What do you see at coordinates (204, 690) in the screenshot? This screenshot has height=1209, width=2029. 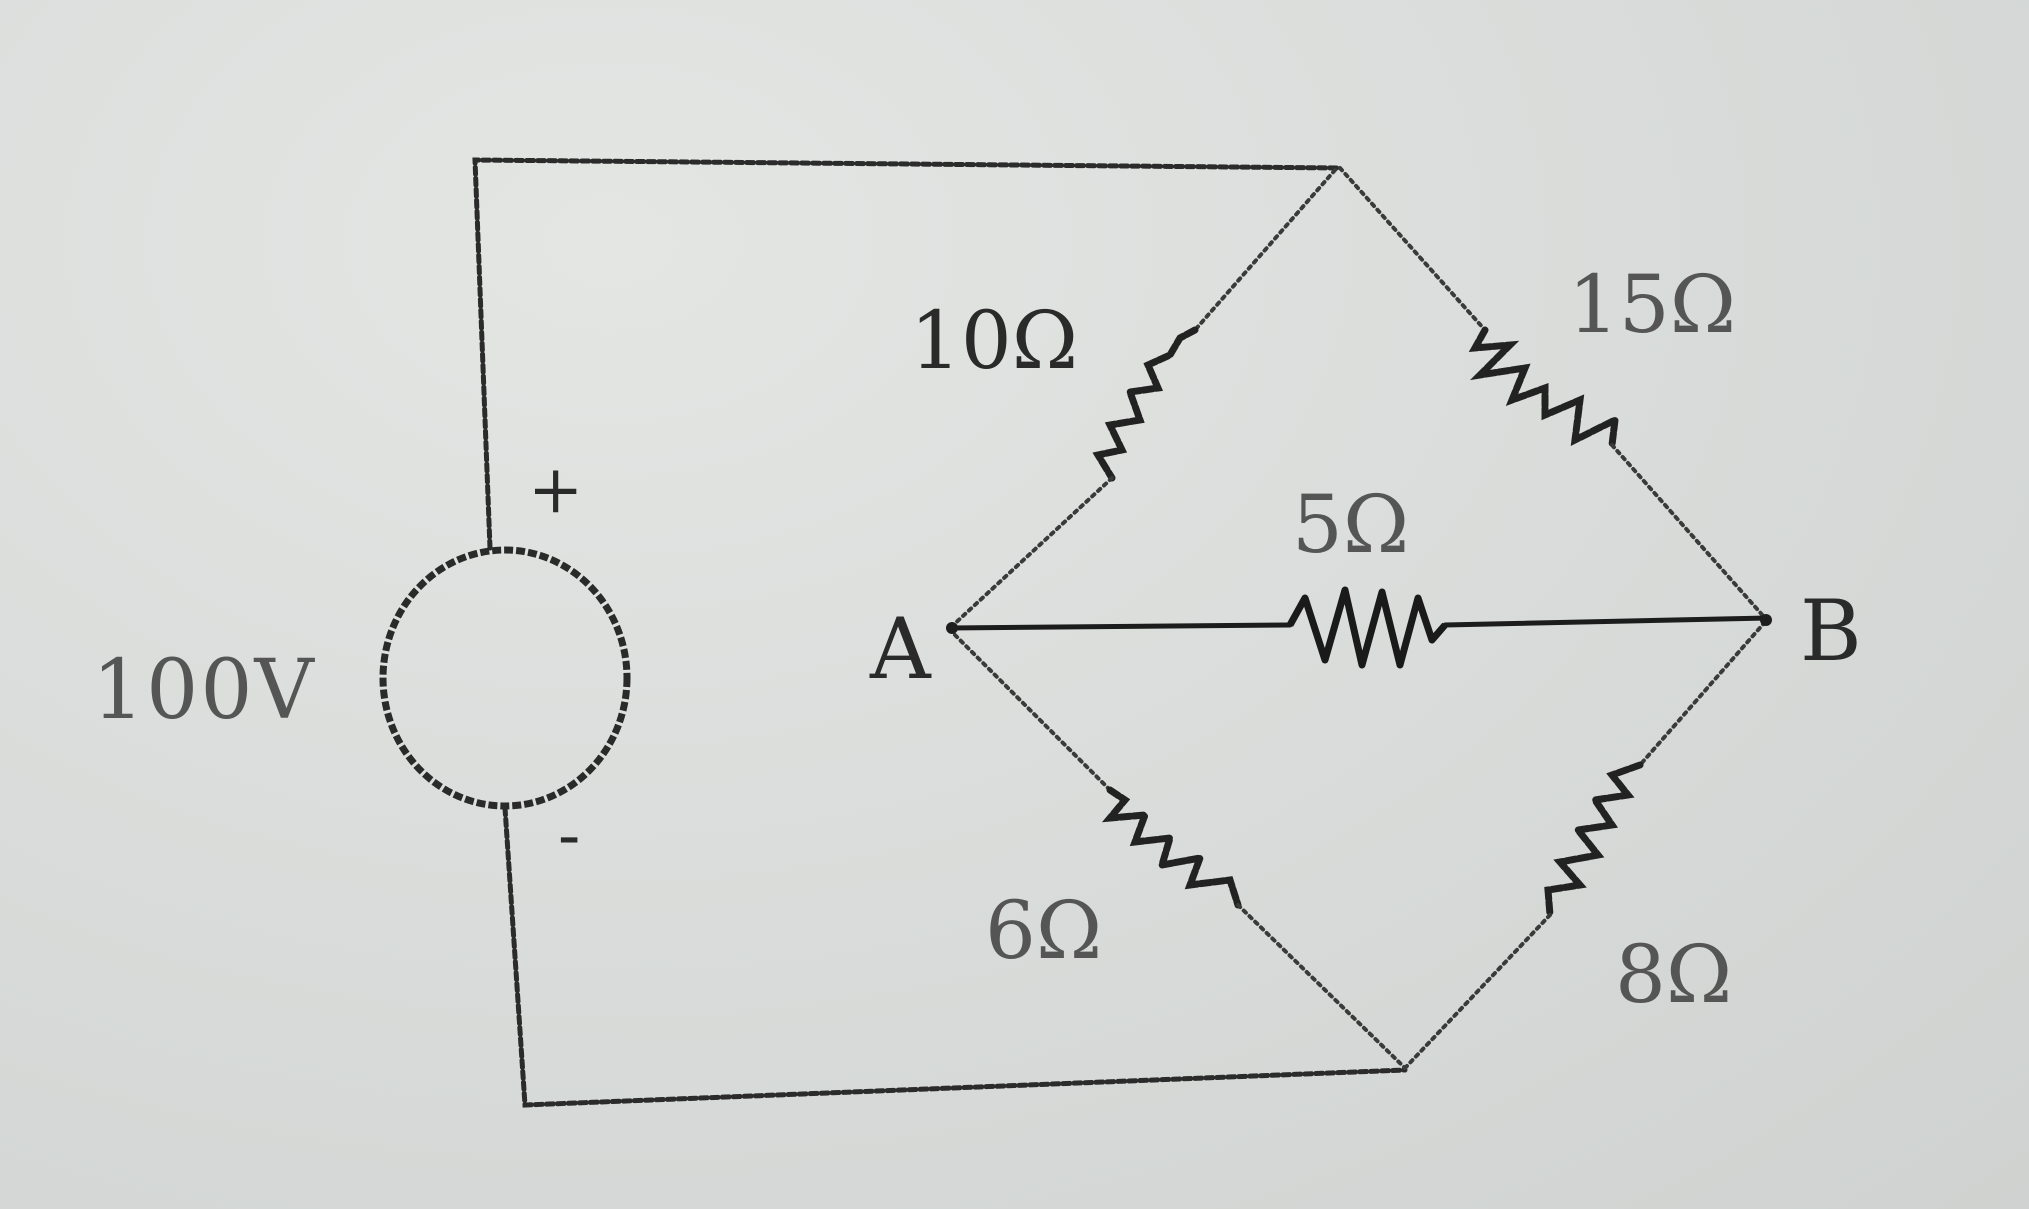 I see `source-voltage-label: 100V` at bounding box center [204, 690].